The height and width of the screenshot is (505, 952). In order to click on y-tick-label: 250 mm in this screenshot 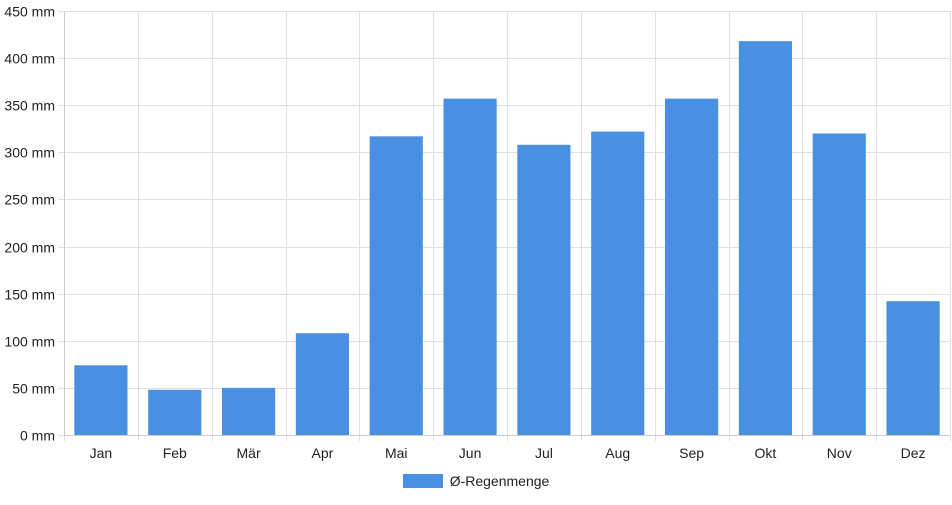, I will do `click(29, 200)`.